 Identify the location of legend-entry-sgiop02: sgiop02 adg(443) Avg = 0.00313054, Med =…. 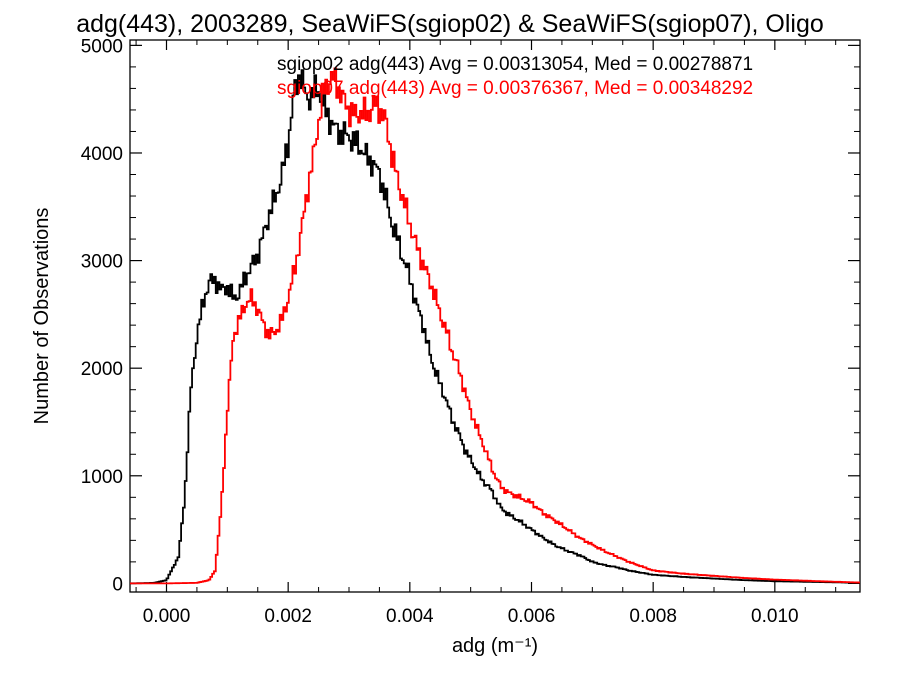
(515, 64).